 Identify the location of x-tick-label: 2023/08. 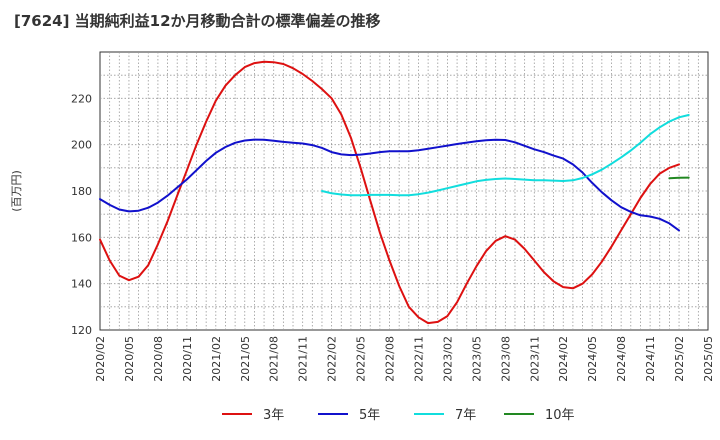
(505, 359).